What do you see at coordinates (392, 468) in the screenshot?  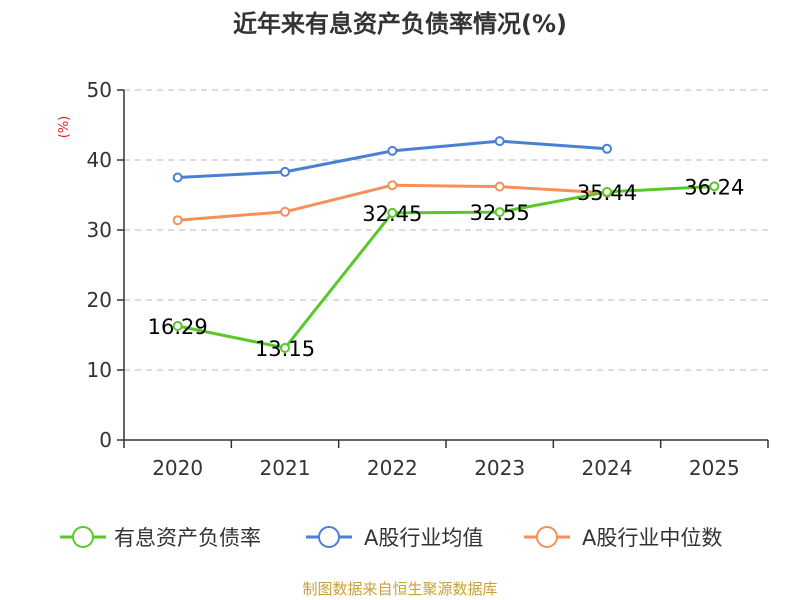 I see `x-tick-label: 2022` at bounding box center [392, 468].